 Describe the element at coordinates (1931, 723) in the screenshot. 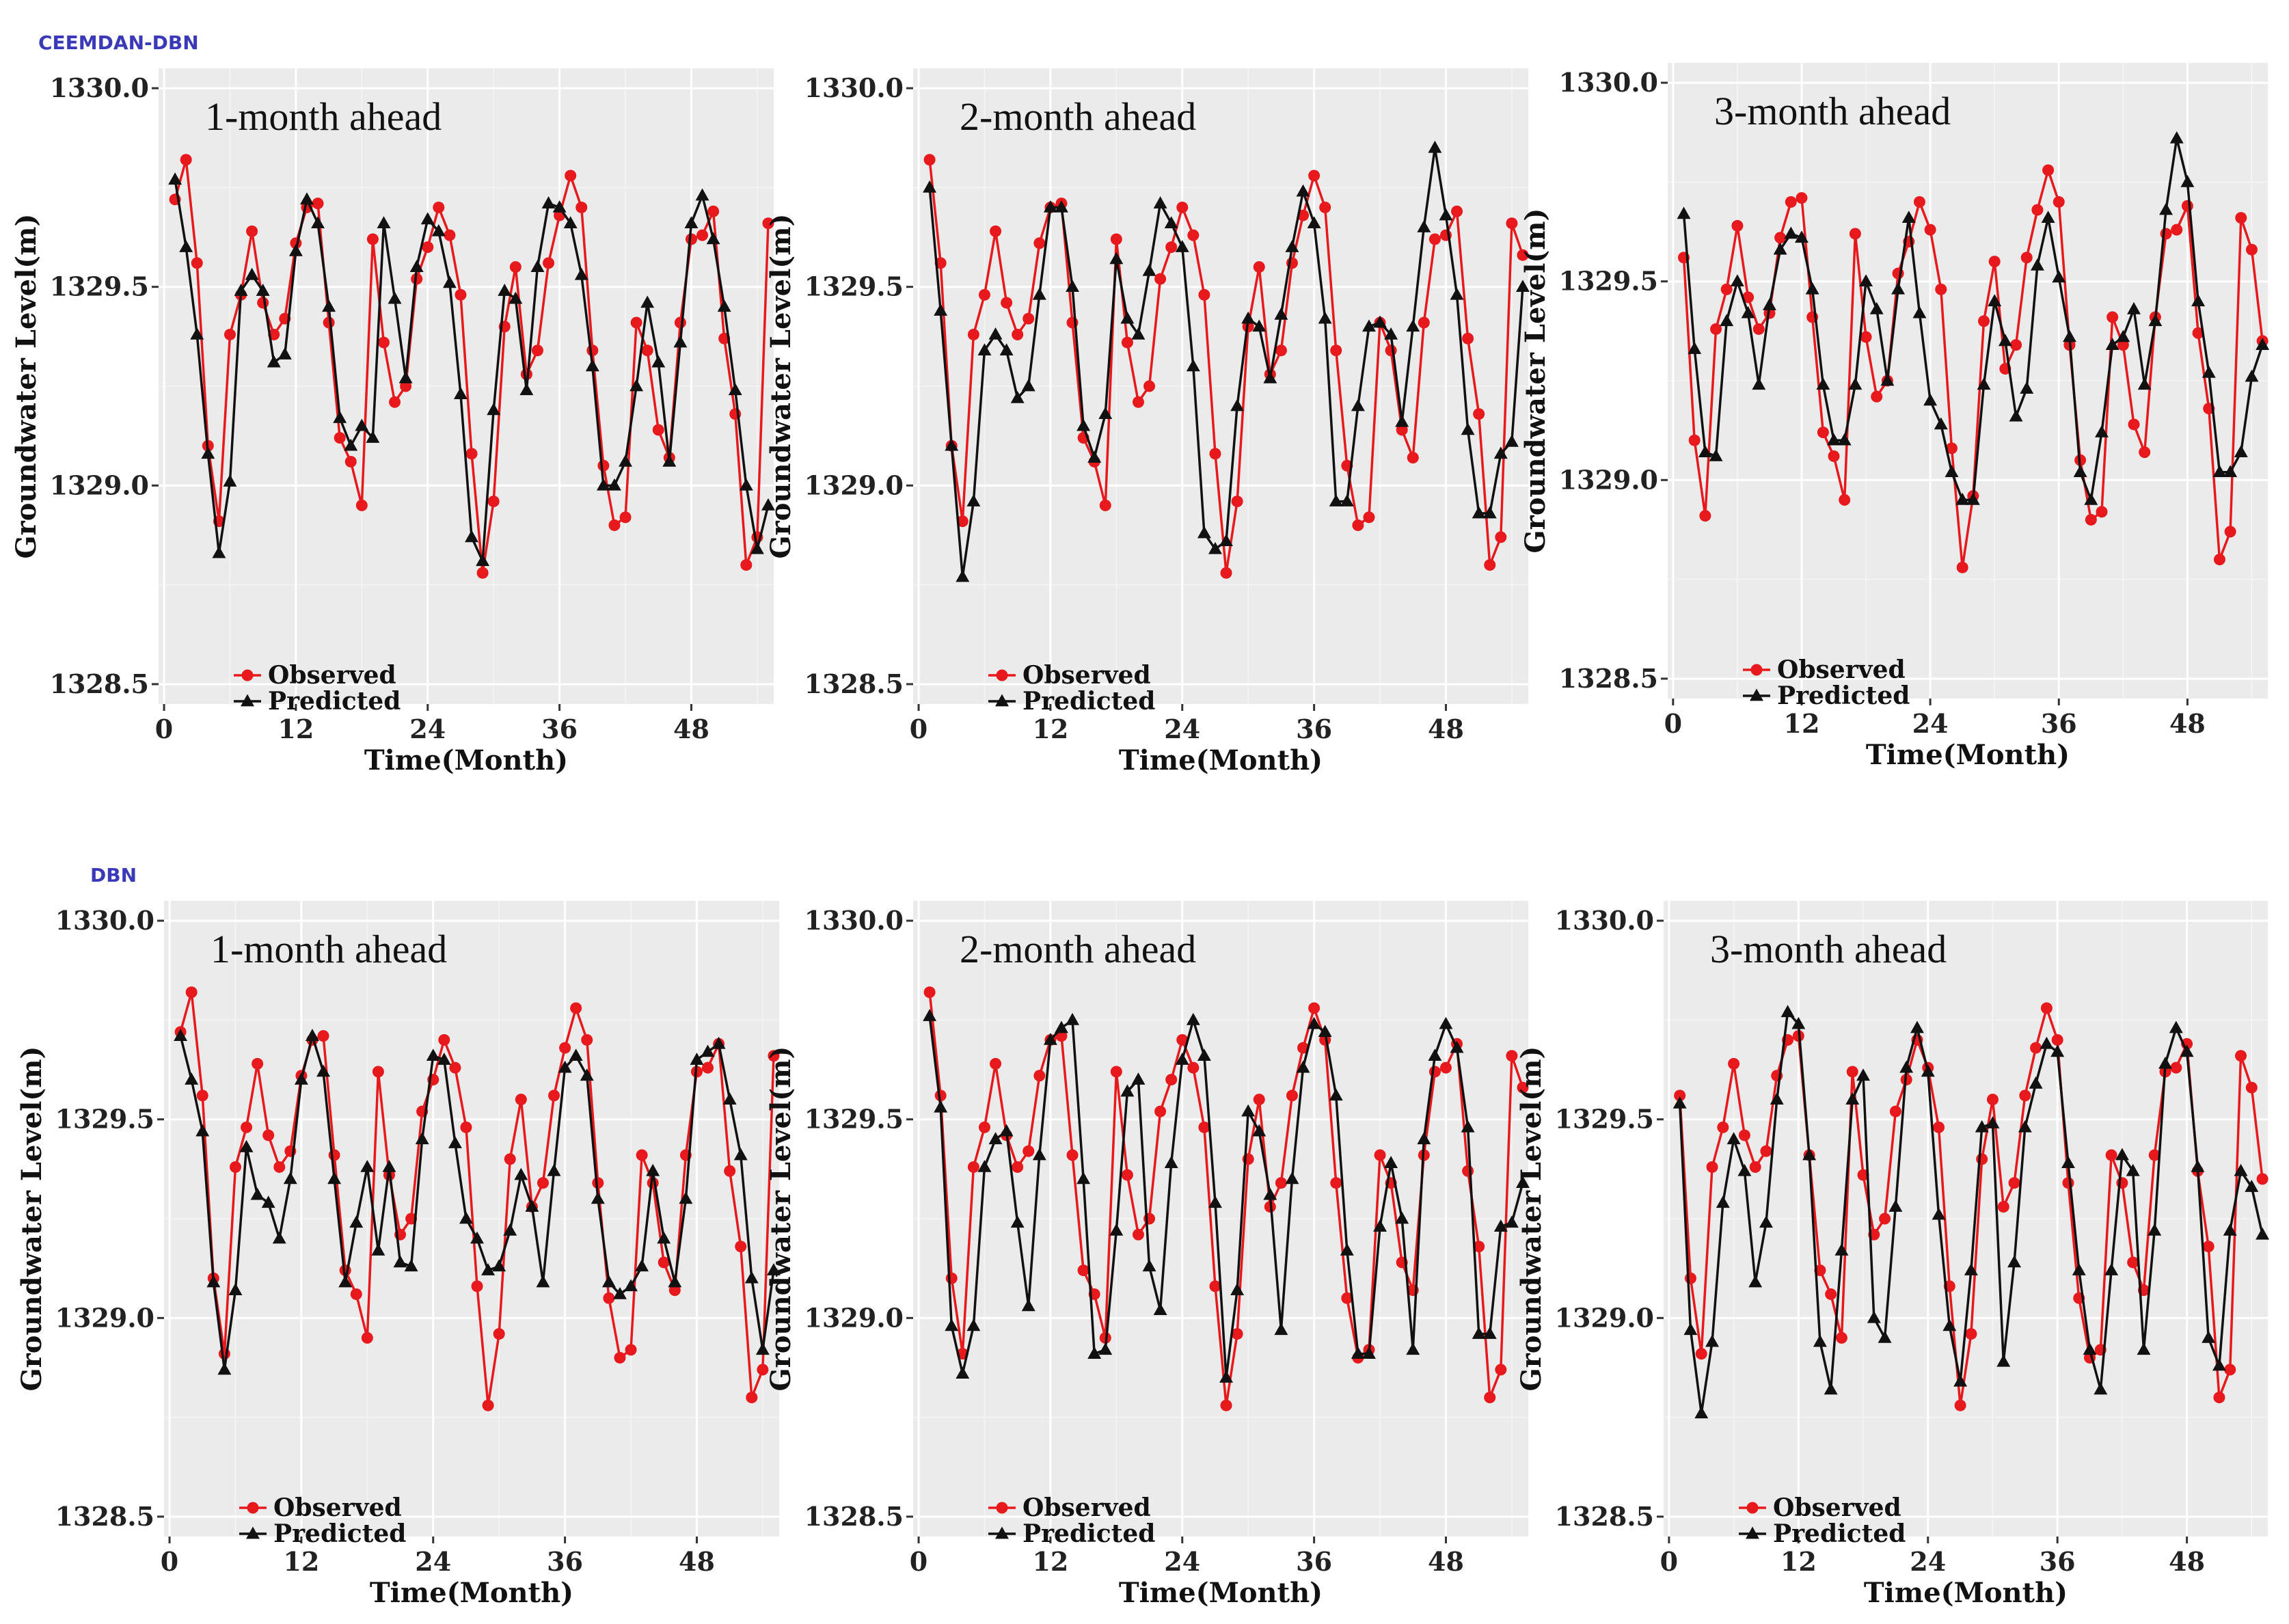

I see `x-tick-label: 24` at that location.